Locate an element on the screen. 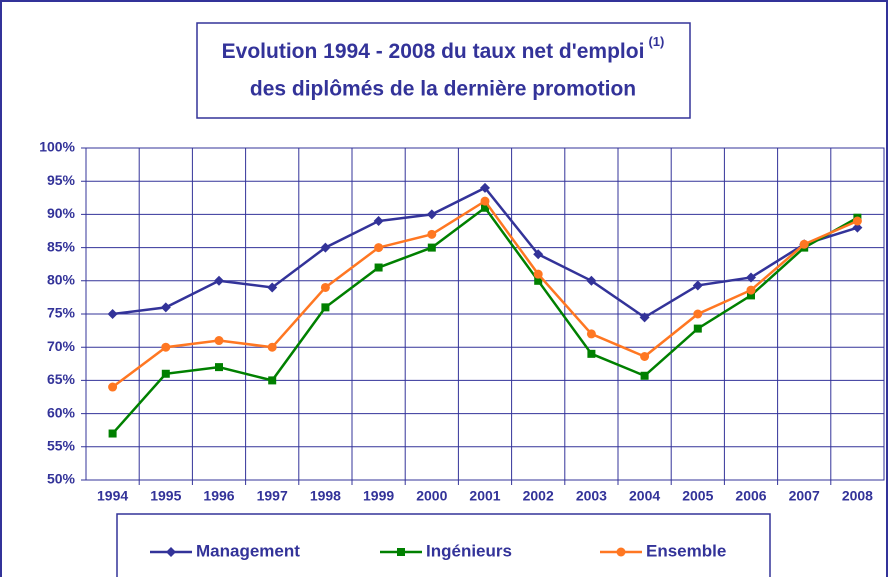 This screenshot has height=577, width=889. y-tick-label: 75% is located at coordinates (61, 313).